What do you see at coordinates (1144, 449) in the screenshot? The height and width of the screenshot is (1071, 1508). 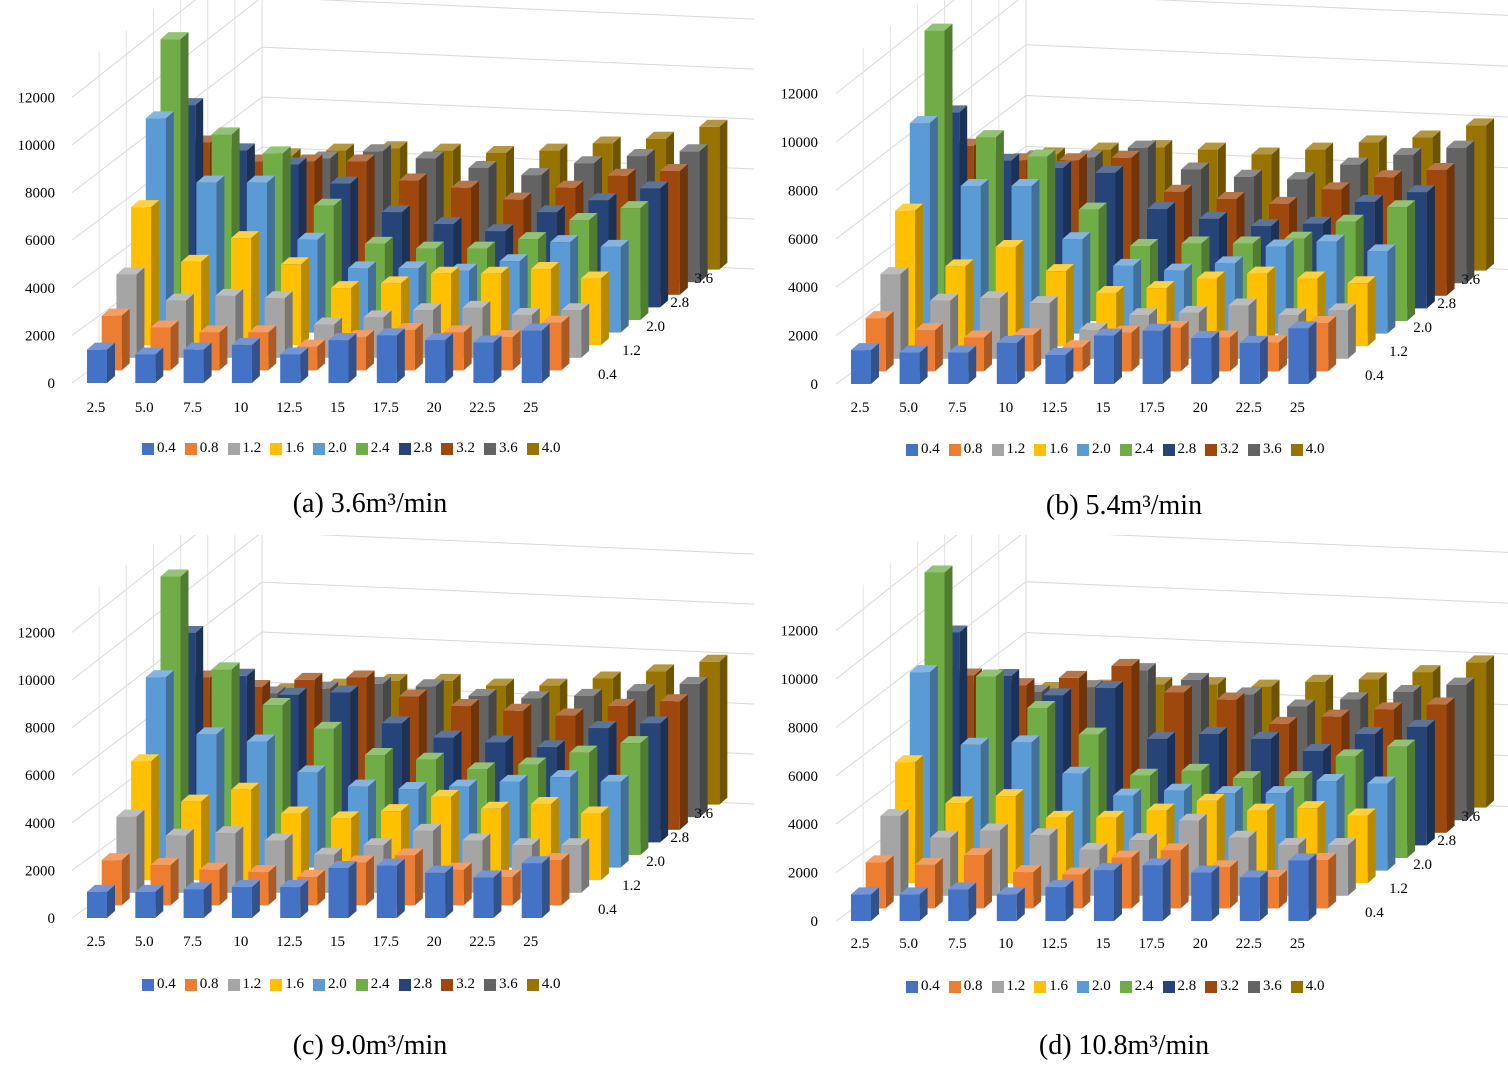 I see `legend-label: 2.4` at bounding box center [1144, 449].